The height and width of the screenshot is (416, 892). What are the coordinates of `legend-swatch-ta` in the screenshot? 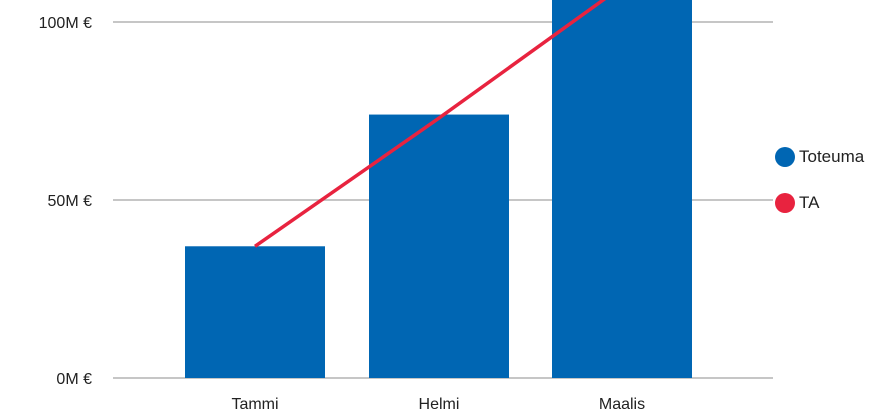 It's located at (785, 203).